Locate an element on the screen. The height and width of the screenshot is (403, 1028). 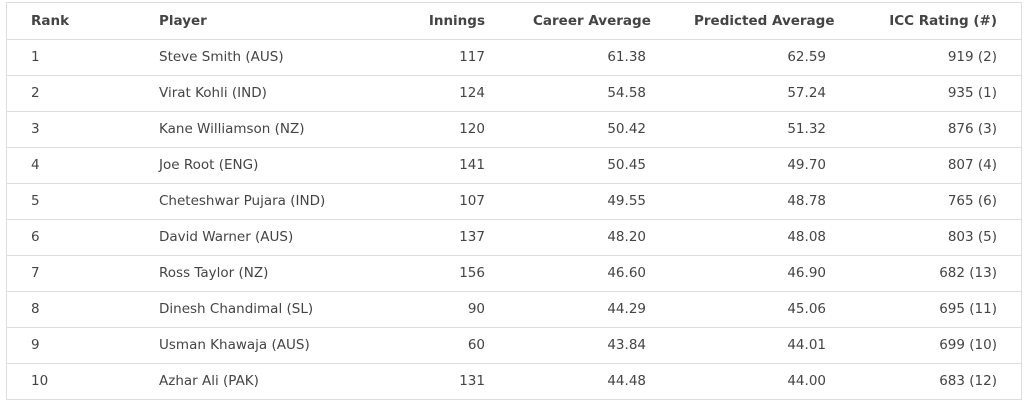
cell-rank: 10 is located at coordinates (40, 381).